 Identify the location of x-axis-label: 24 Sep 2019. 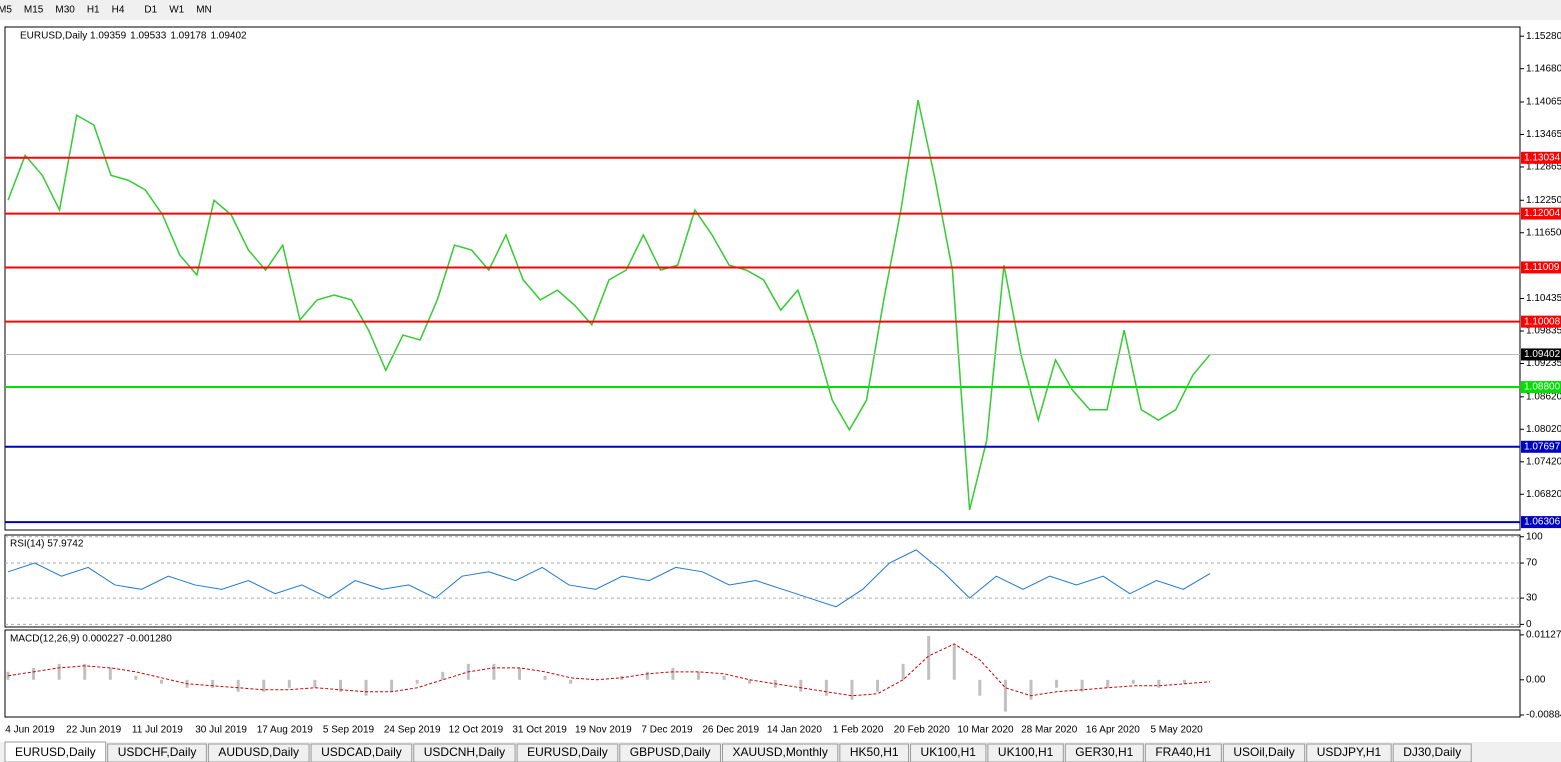
(412, 730).